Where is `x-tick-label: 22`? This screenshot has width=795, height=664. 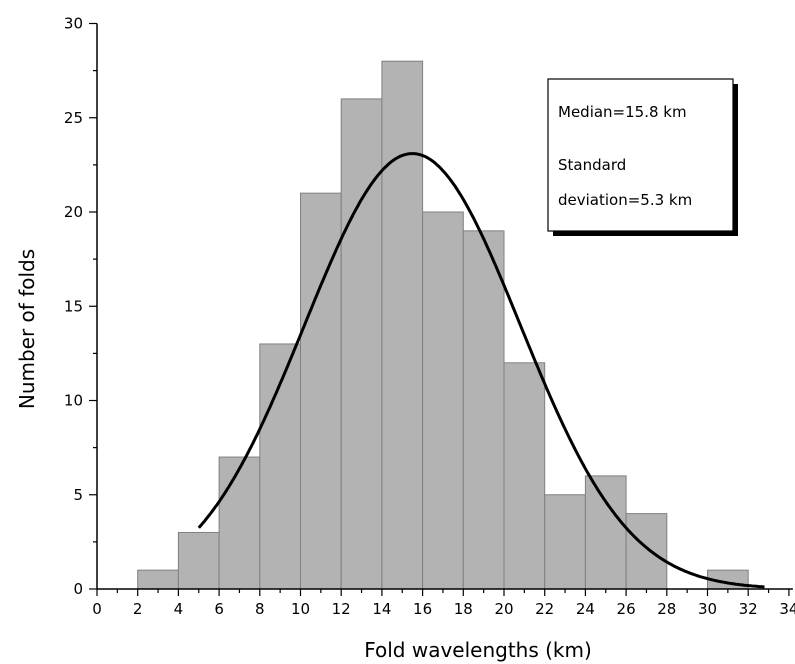 x-tick-label: 22 is located at coordinates (544, 609).